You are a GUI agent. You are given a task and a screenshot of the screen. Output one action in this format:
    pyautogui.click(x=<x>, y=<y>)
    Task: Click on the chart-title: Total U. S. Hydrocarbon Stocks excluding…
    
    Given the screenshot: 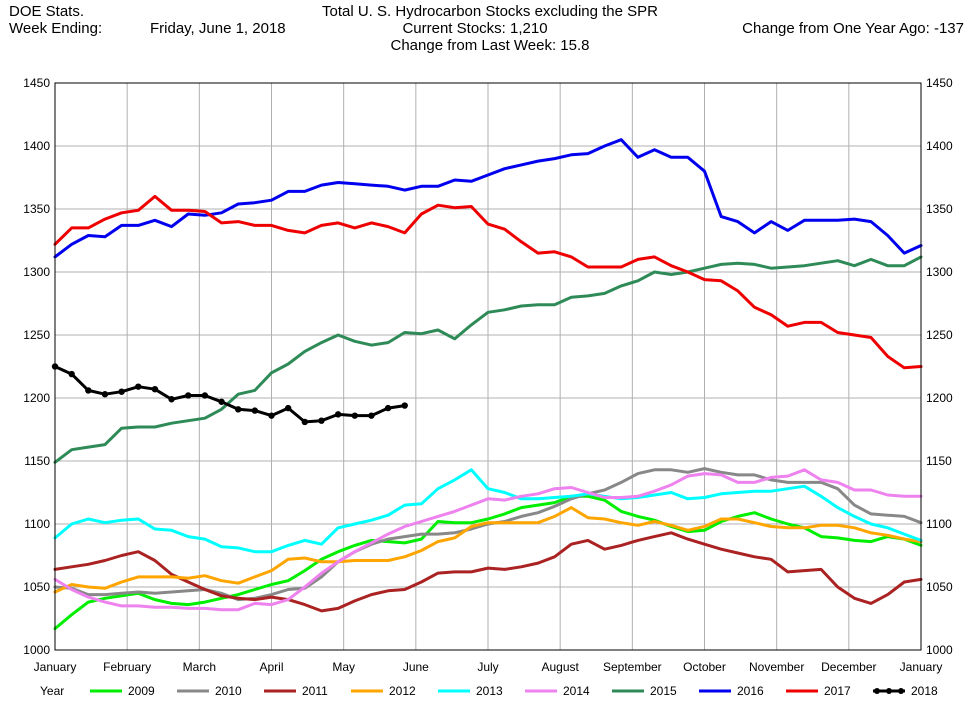 What is the action you would take?
    pyautogui.click(x=490, y=11)
    